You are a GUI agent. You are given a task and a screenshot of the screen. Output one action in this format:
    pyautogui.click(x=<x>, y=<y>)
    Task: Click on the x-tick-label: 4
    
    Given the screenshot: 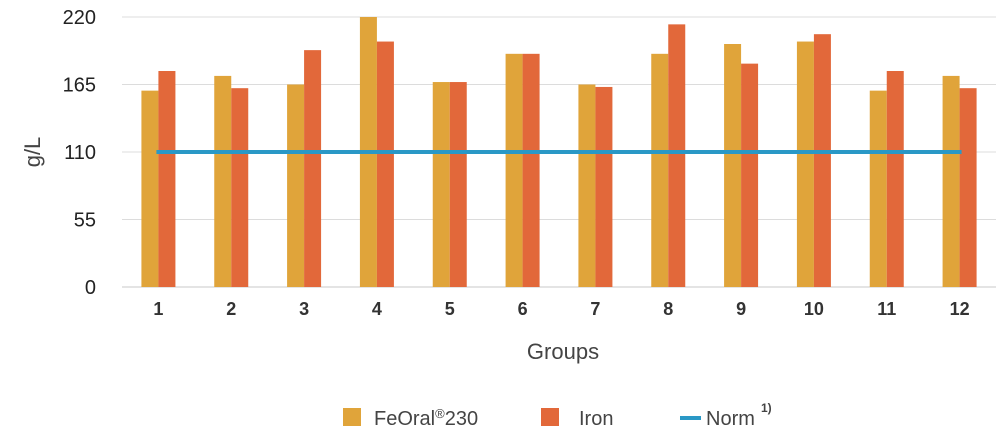 What is the action you would take?
    pyautogui.click(x=377, y=309)
    